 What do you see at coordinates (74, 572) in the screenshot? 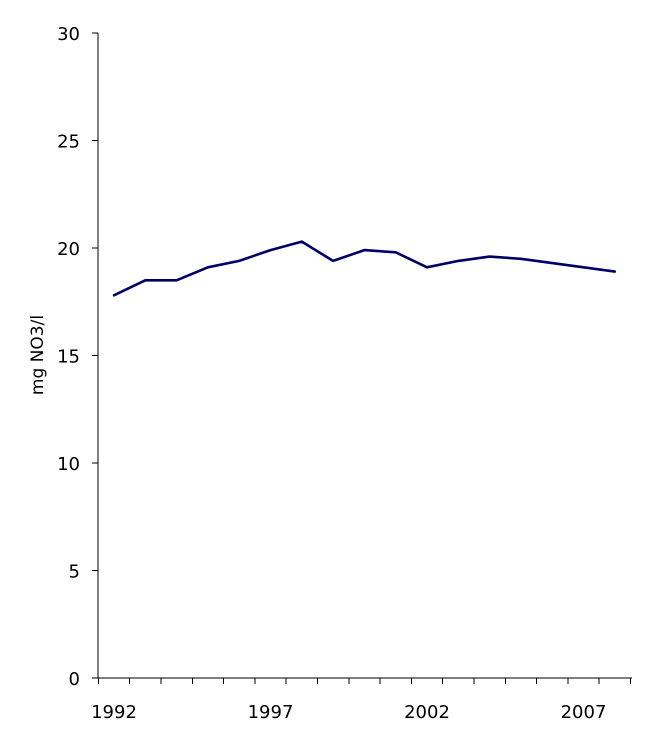
I see `y-tick-label: 5` at bounding box center [74, 572].